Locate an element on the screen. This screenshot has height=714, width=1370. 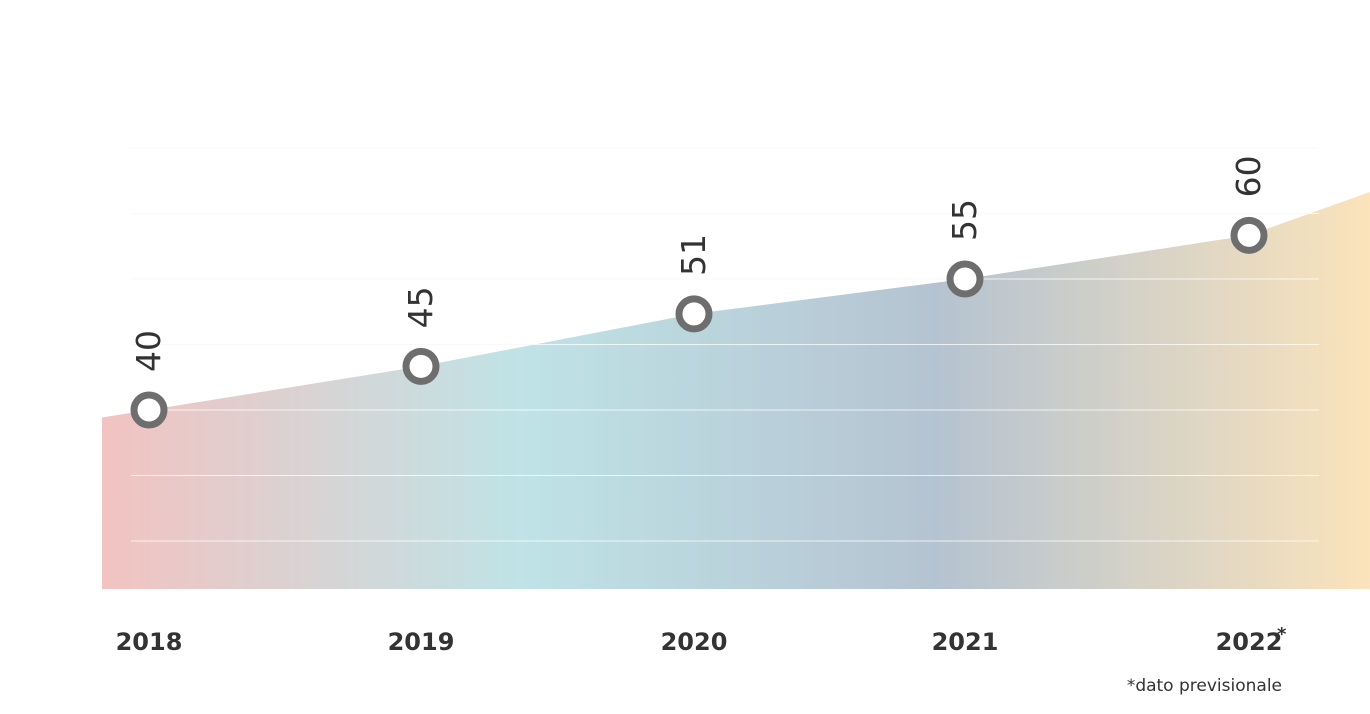
x-tick-label: 2019 is located at coordinates (421, 642).